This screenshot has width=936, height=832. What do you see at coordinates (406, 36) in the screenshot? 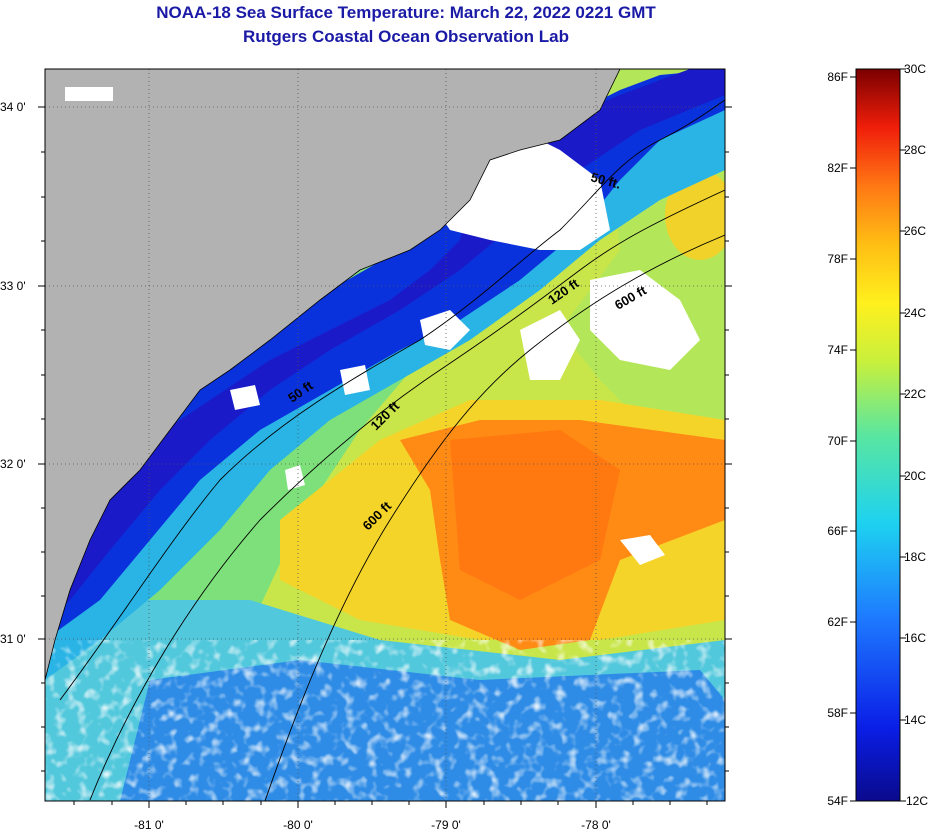
I see `map-subtitle: Rutgers Coastal Ocean Observation Lab` at bounding box center [406, 36].